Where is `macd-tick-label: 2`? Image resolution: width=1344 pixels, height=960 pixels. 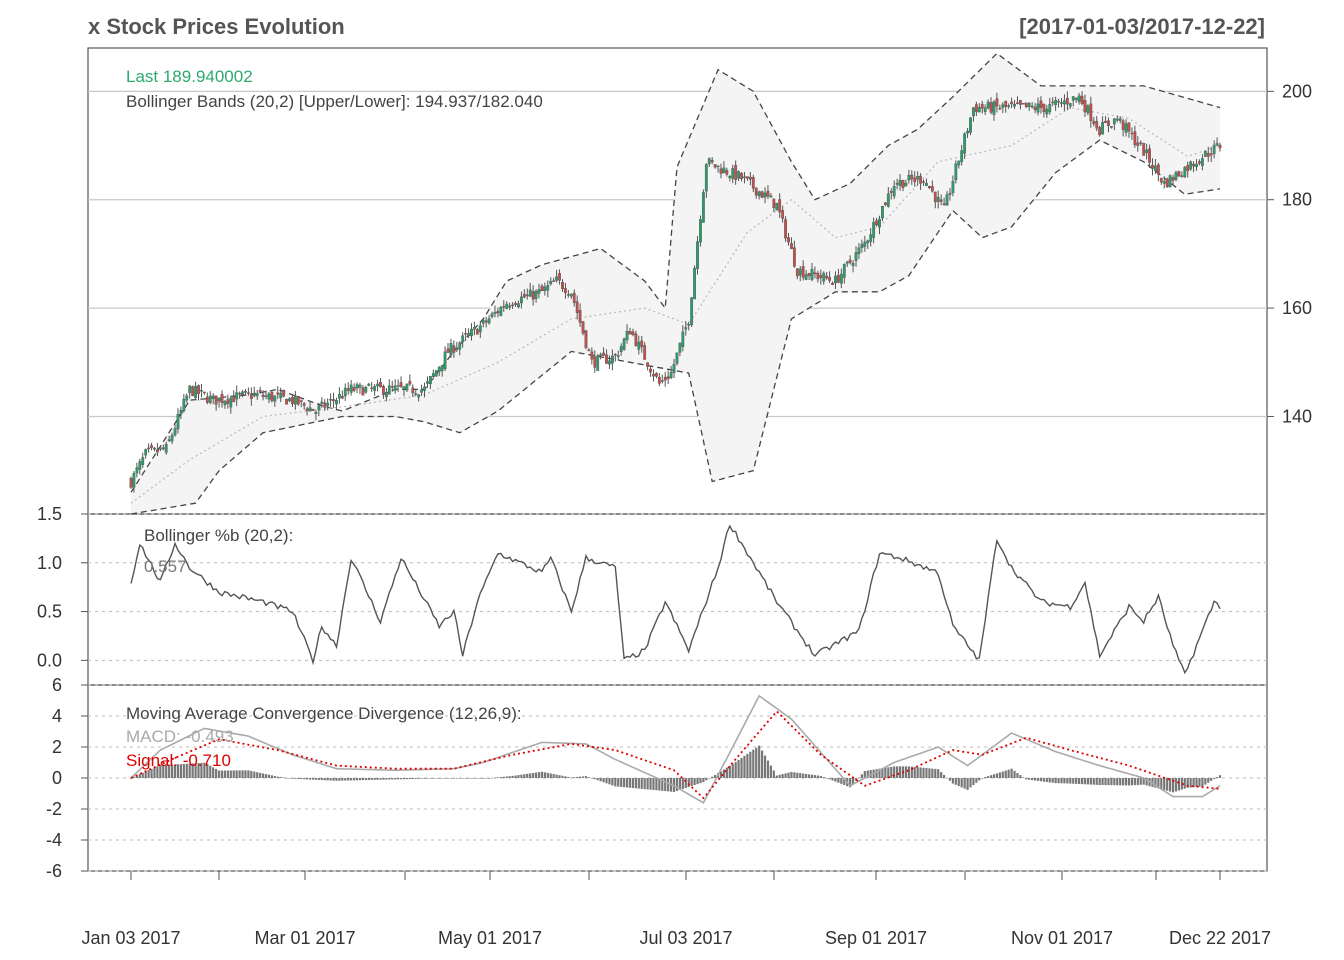
macd-tick-label: 2 is located at coordinates (57, 747).